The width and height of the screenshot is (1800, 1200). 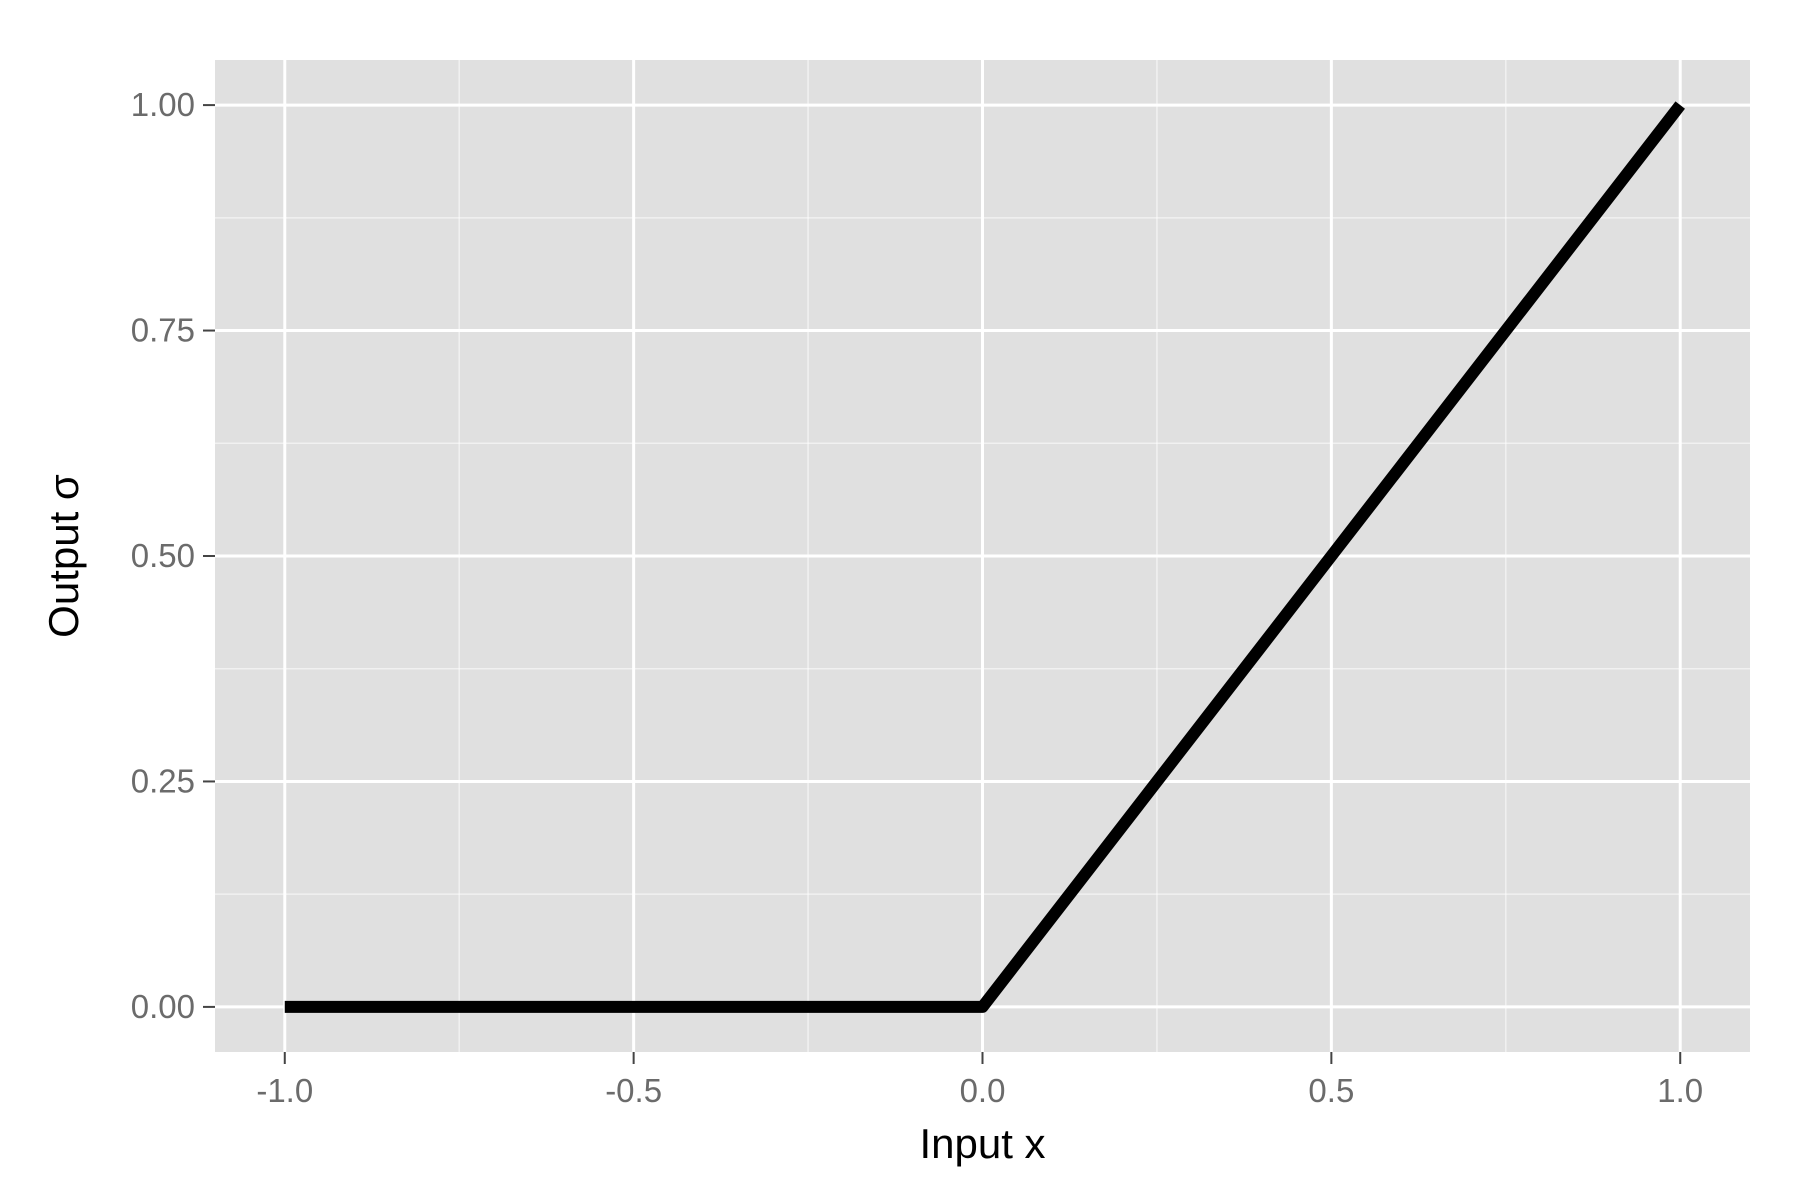 What do you see at coordinates (163, 1006) in the screenshot?
I see `y-tick-label: 0.00` at bounding box center [163, 1006].